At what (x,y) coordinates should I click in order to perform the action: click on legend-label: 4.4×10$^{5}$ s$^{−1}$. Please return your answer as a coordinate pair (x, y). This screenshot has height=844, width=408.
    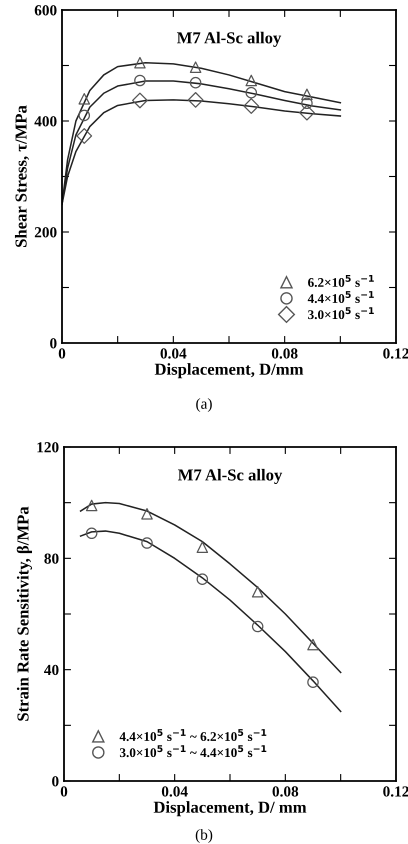
    Looking at the image, I should click on (341, 297).